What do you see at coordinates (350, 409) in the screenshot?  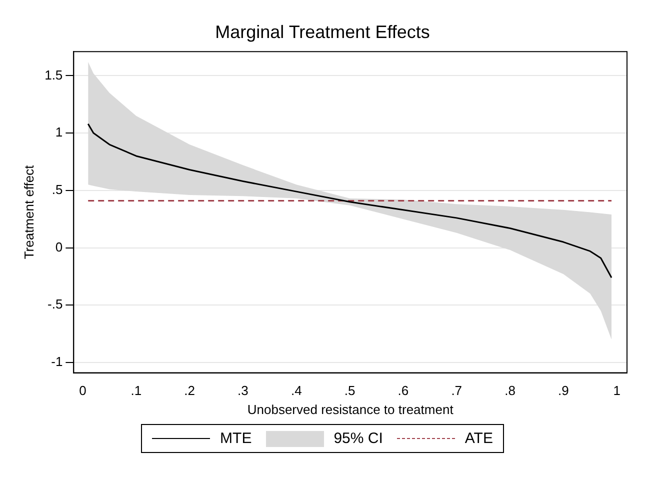 I see `x-axis-title: Unobserved resistance to treatment` at bounding box center [350, 409].